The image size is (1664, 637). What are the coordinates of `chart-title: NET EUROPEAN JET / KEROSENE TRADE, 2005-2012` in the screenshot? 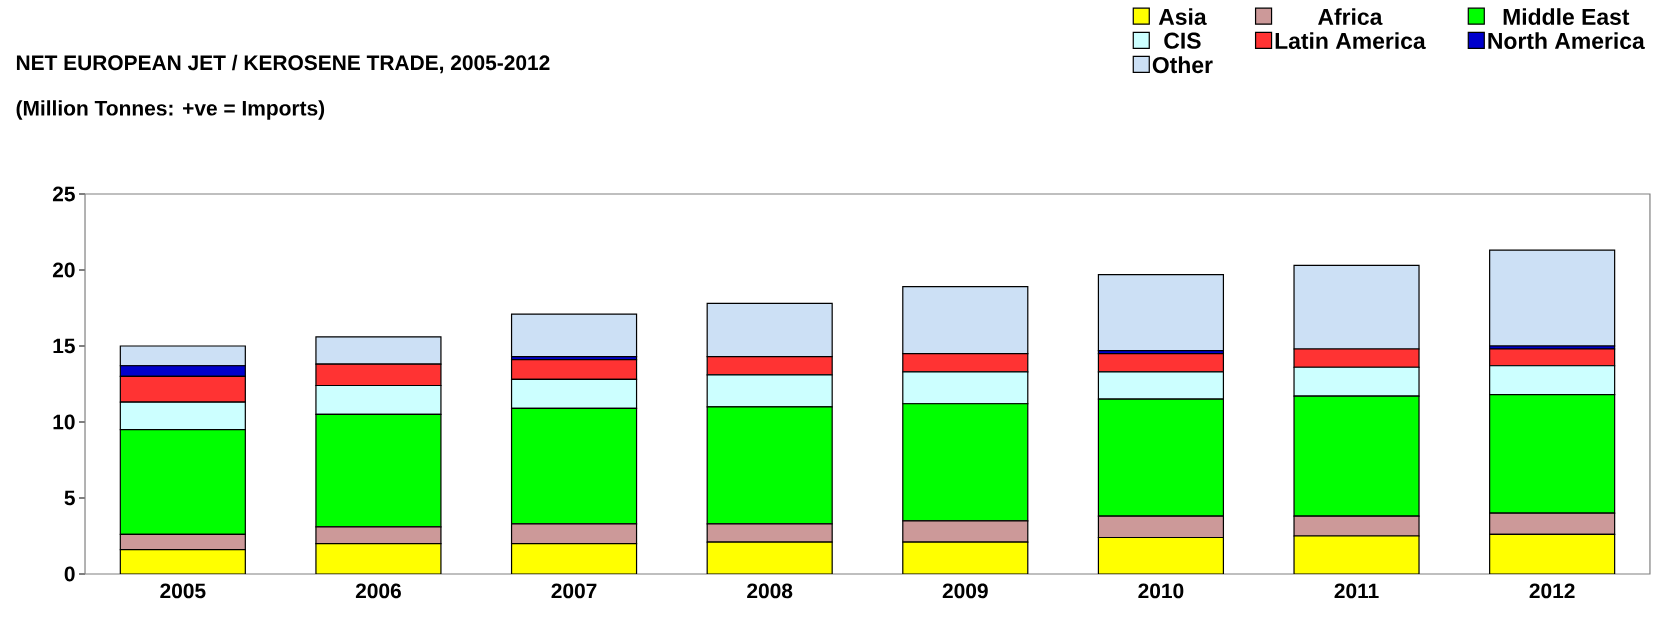 It's located at (283, 64).